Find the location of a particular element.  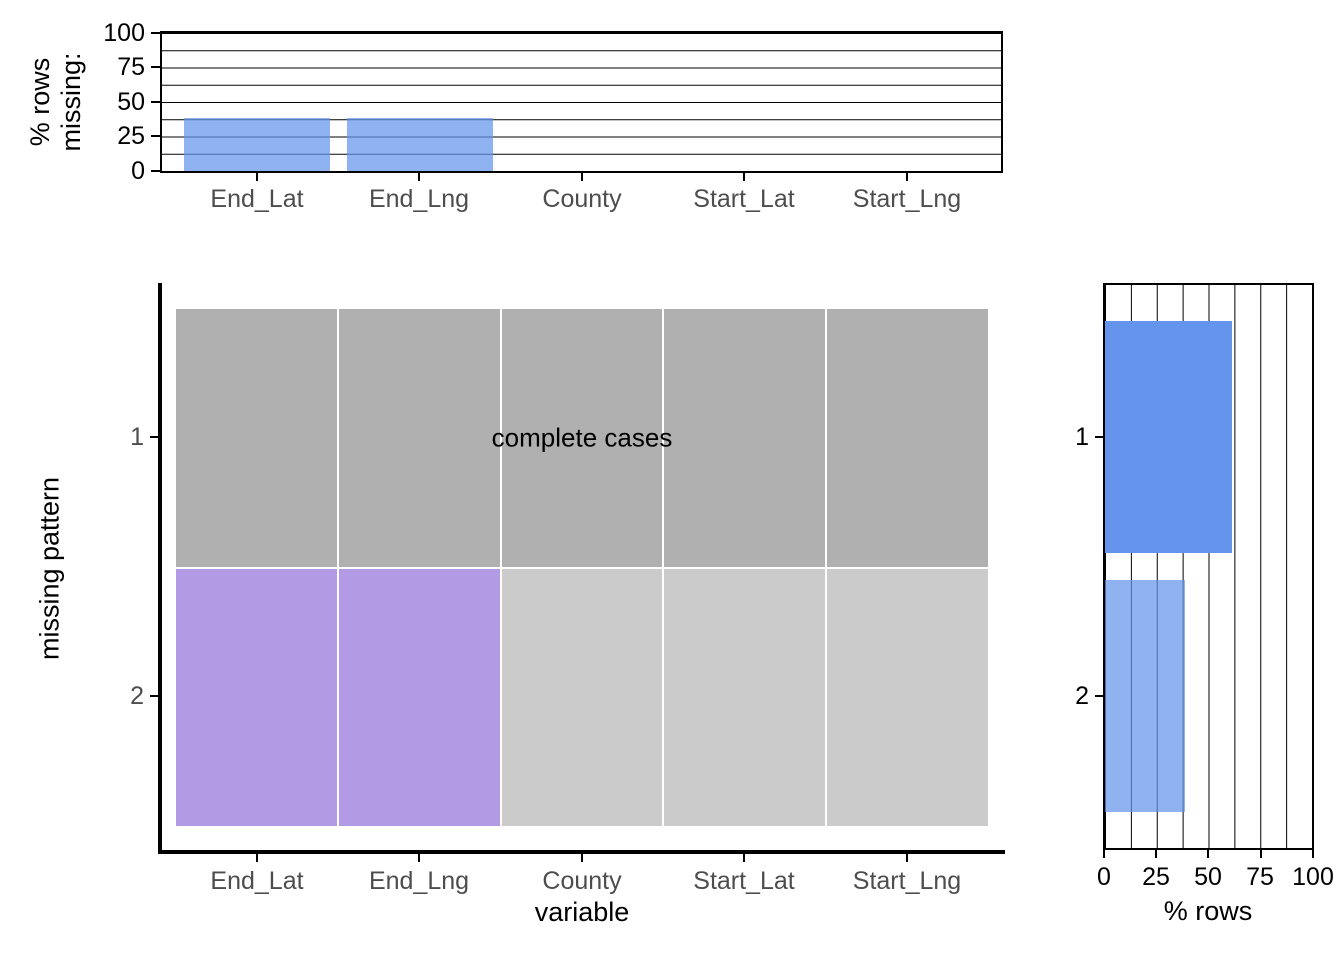

pattern-tile-2-start-lat is located at coordinates (745, 697).